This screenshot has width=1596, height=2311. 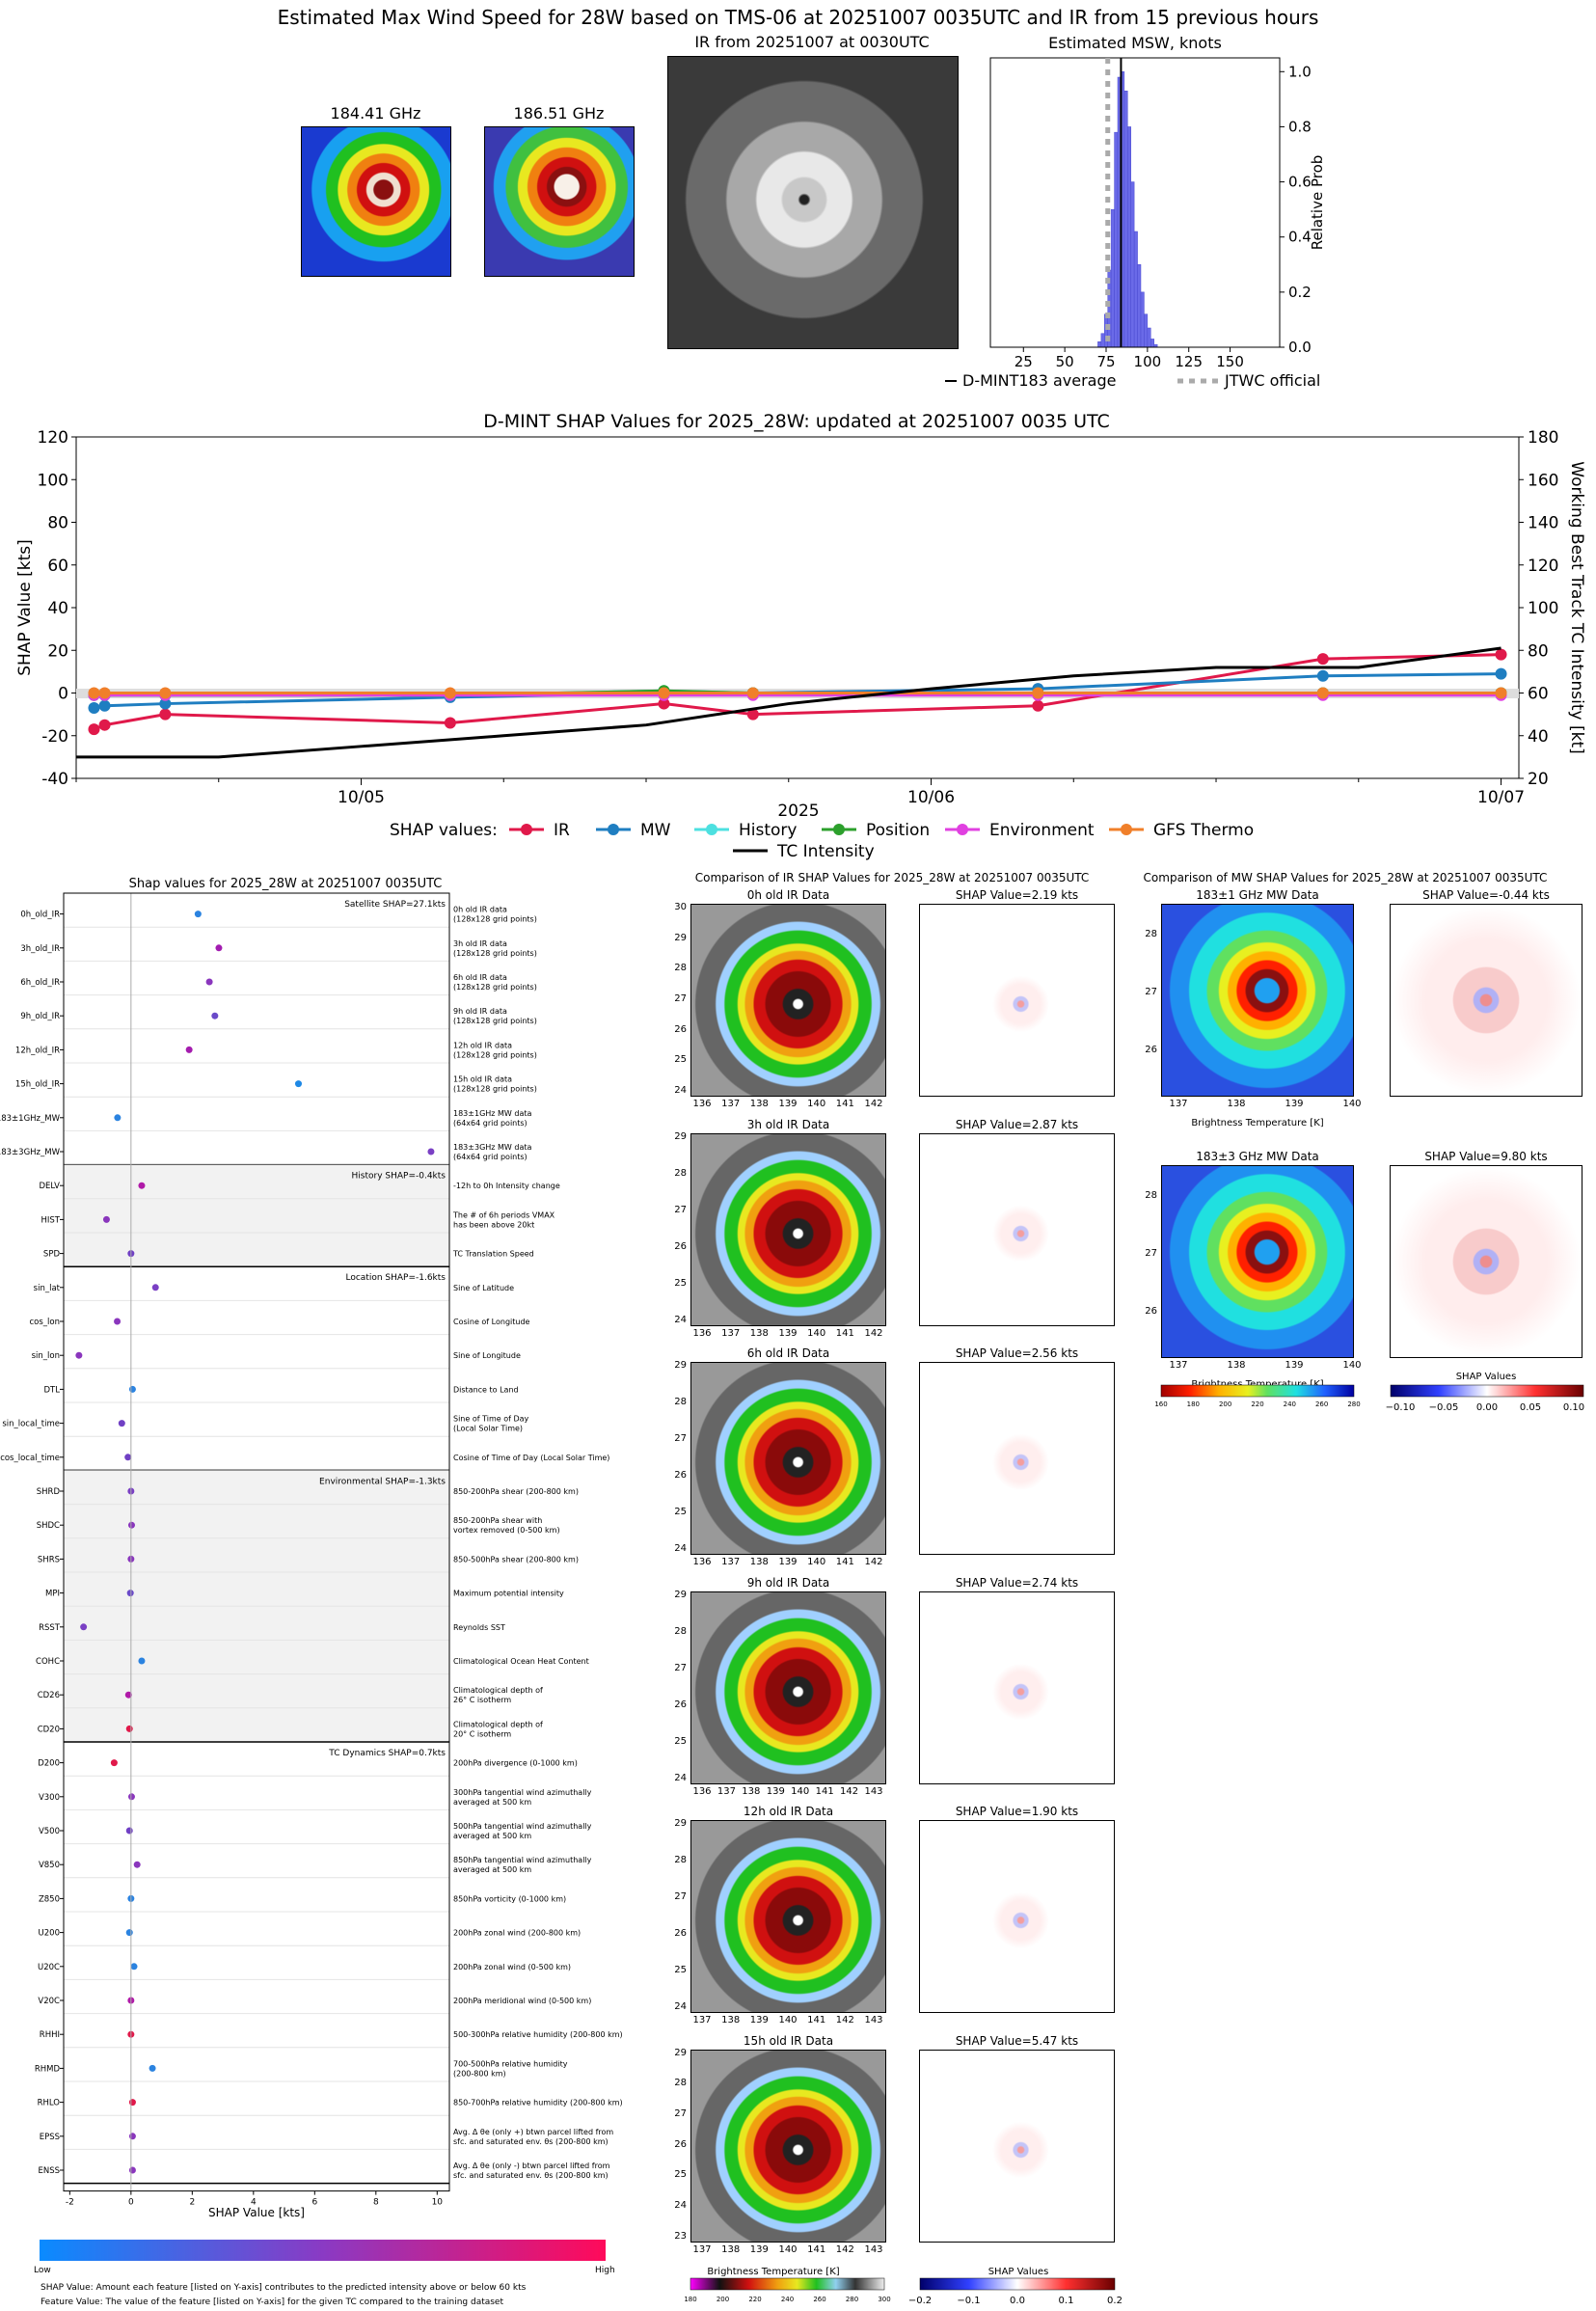 What do you see at coordinates (399, 1177) in the screenshot?
I see `group-label: History SHAP=-0.4kts` at bounding box center [399, 1177].